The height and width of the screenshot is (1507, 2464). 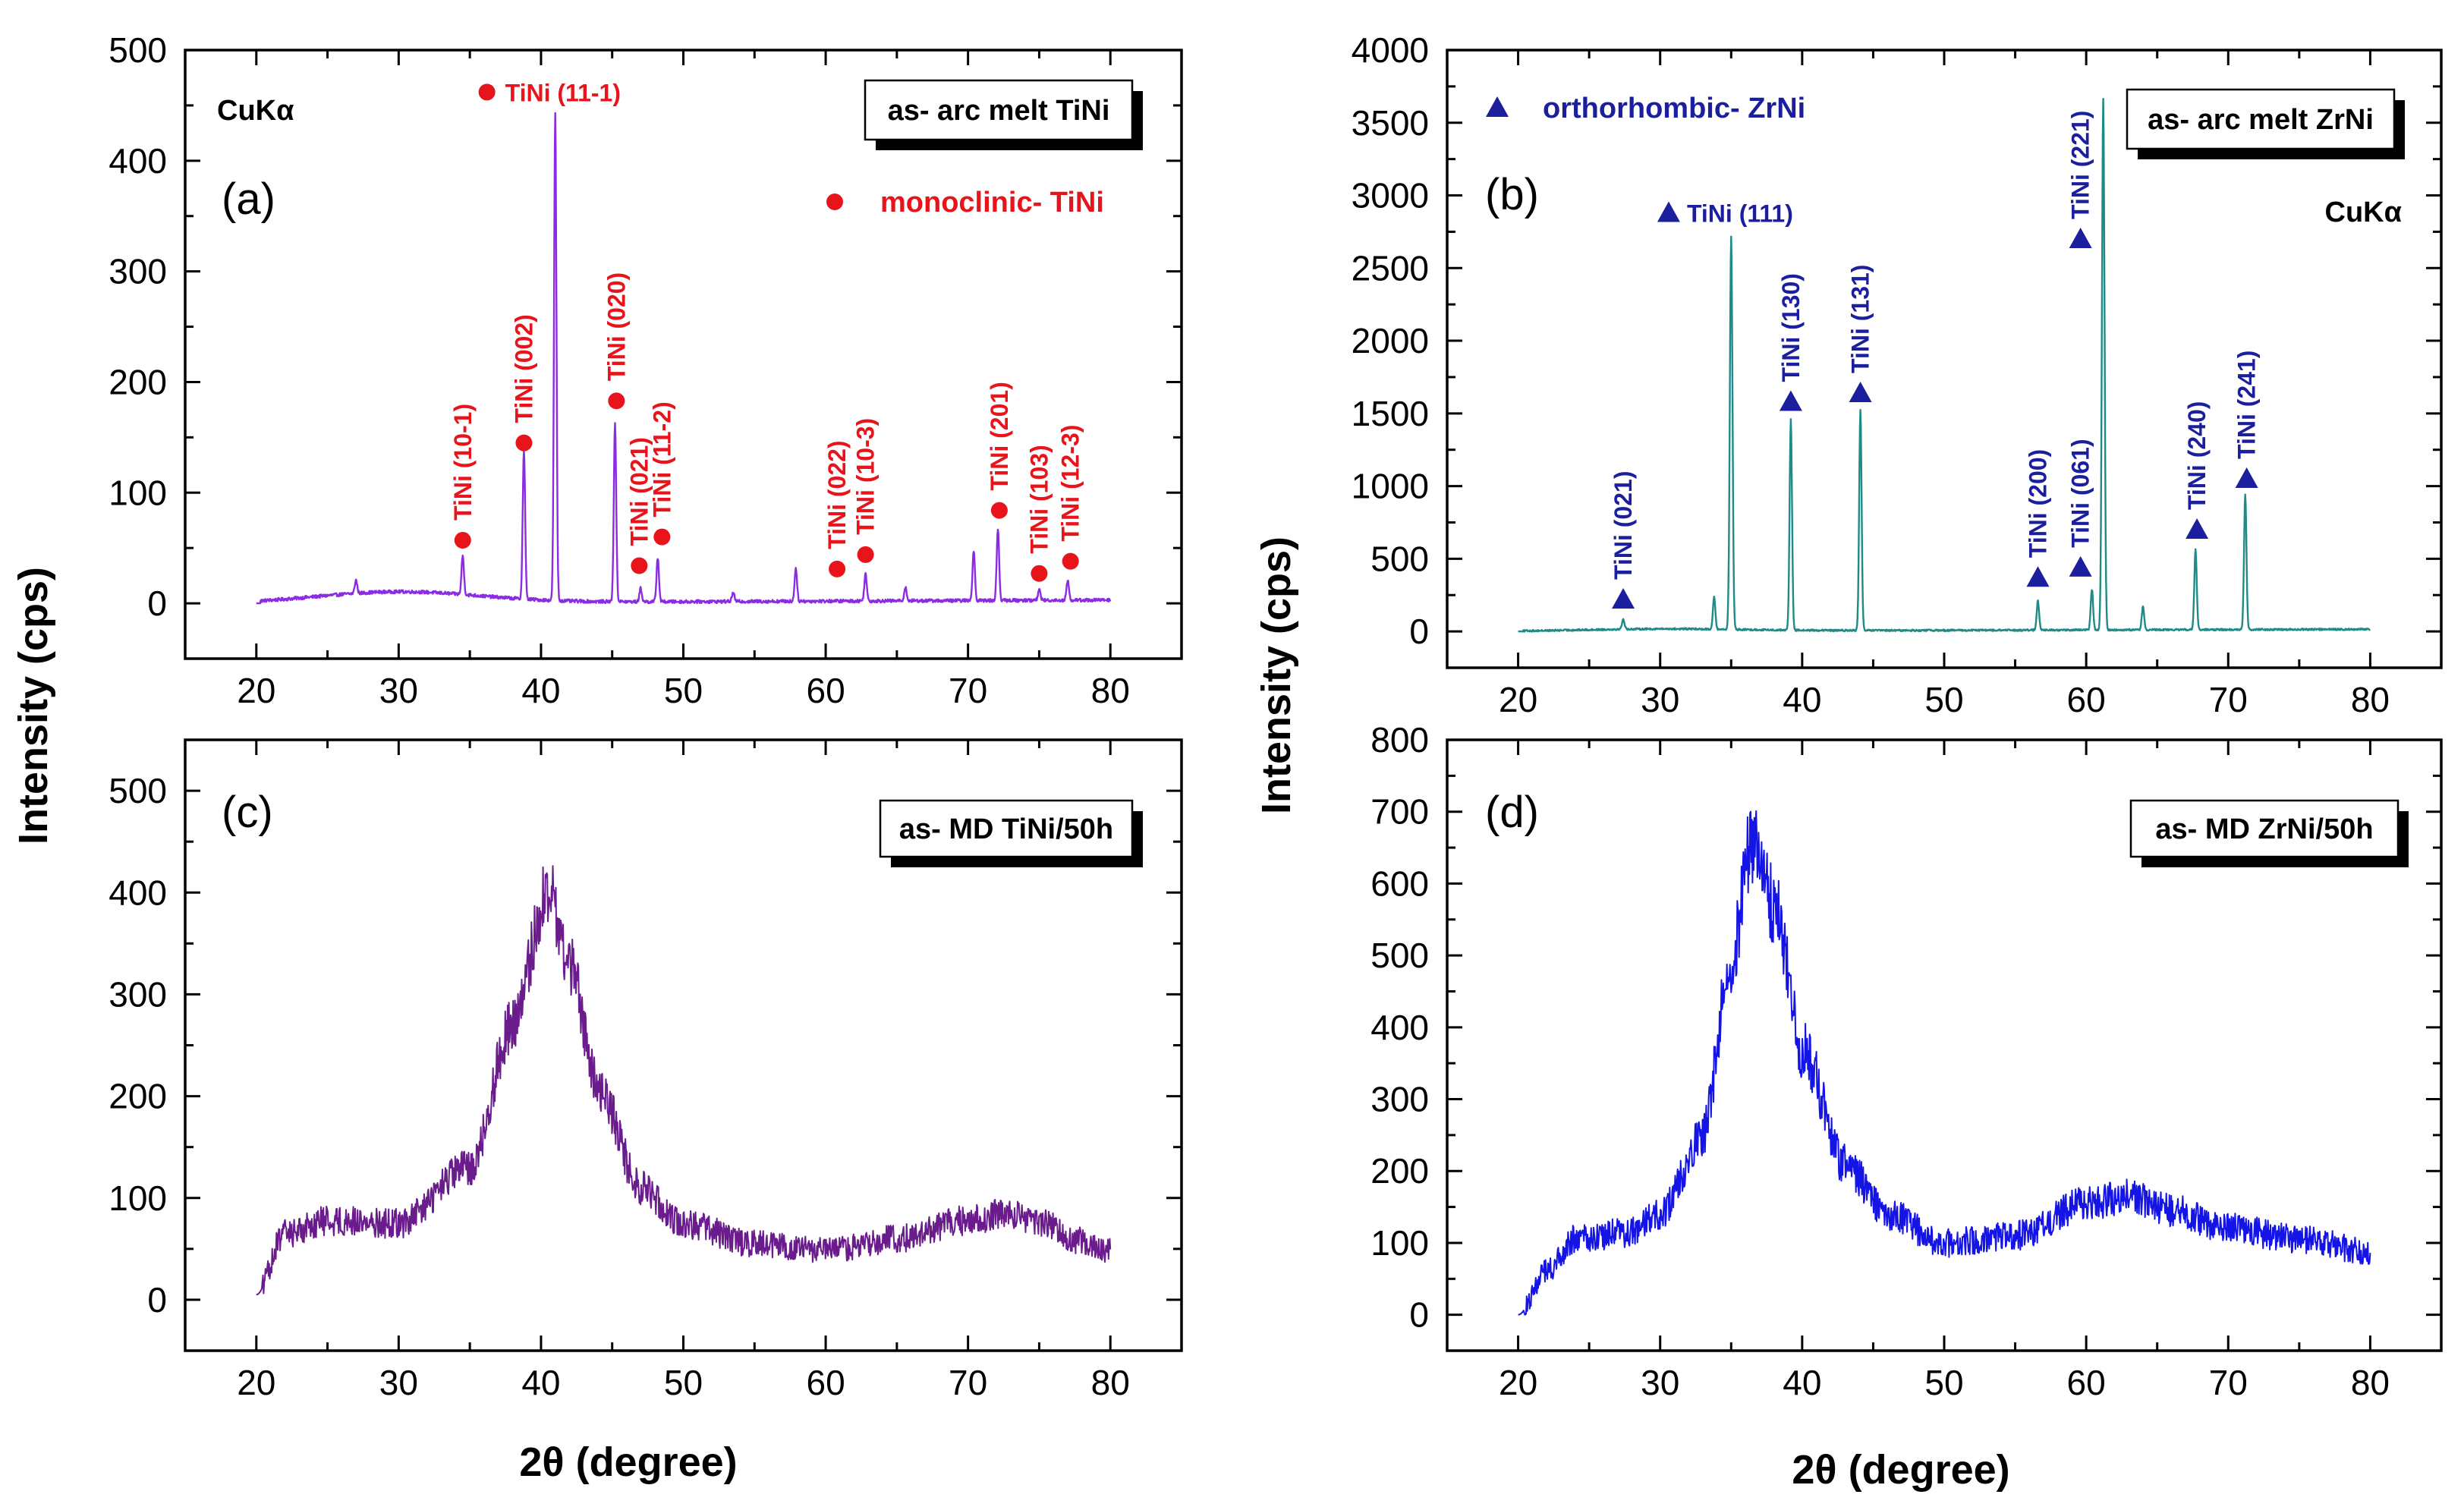 What do you see at coordinates (33, 706) in the screenshot?
I see `y-axis-title-left: Intensity (cps)` at bounding box center [33, 706].